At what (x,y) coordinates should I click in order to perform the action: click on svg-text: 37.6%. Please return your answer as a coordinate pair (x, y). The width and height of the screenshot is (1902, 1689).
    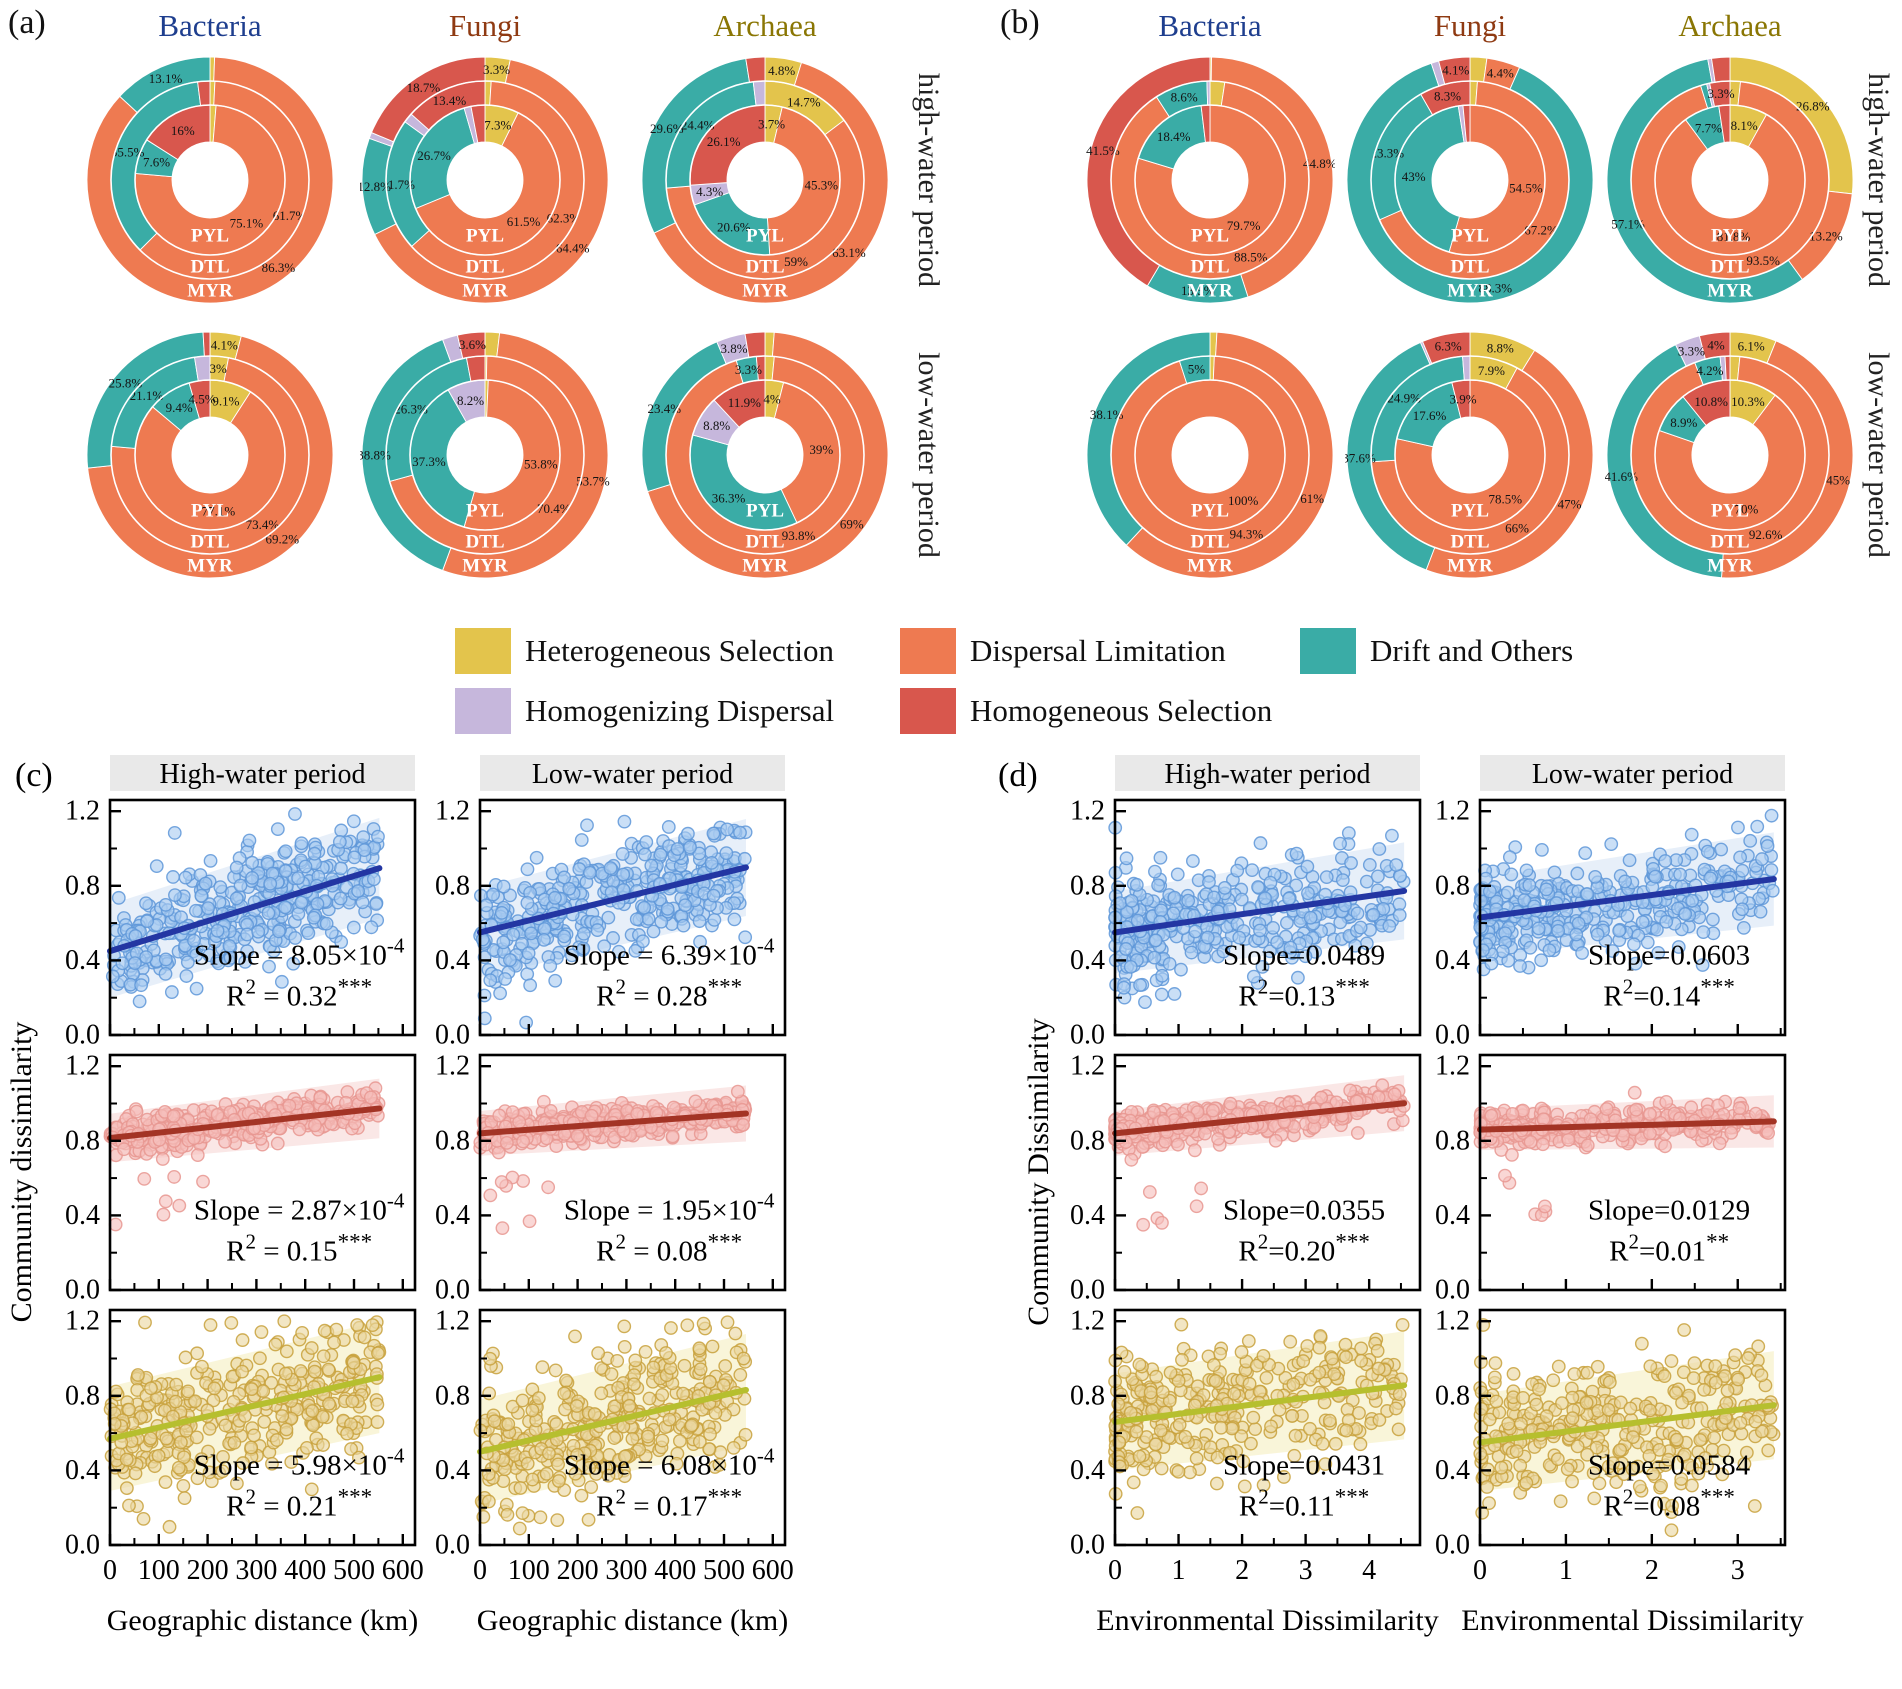
    Looking at the image, I should click on (1360, 457).